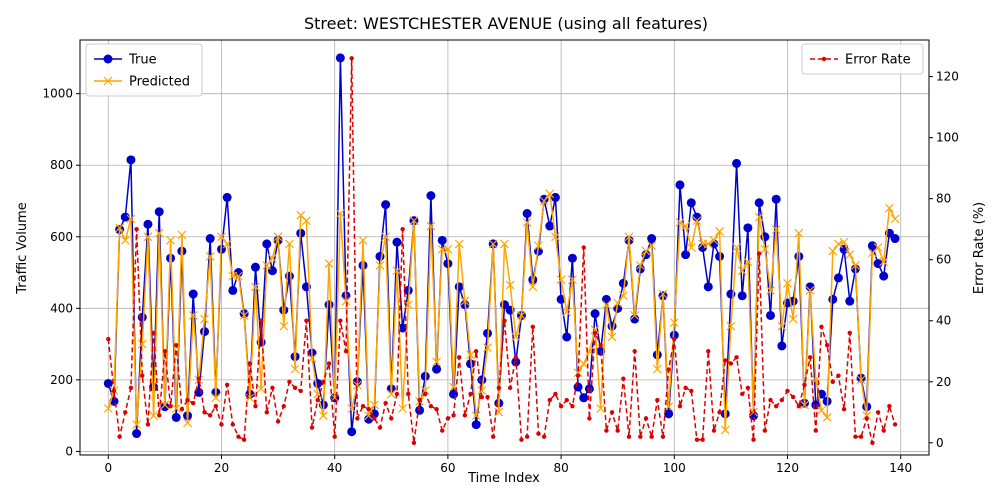 This screenshot has height=504, width=1000. Describe the element at coordinates (334, 468) in the screenshot. I see `x-tick-label: 40` at that location.